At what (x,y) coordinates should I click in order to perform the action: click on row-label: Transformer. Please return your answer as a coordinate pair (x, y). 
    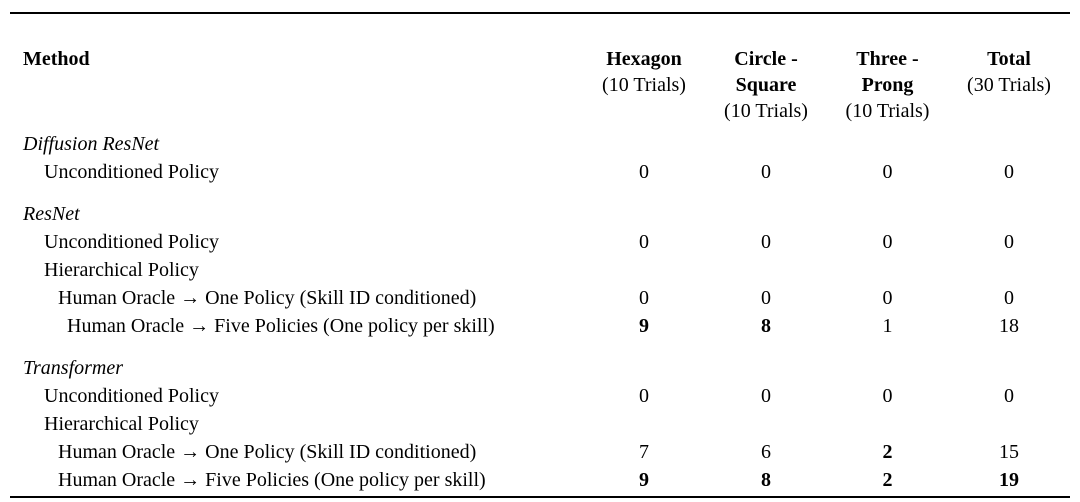
    Looking at the image, I should click on (73, 368).